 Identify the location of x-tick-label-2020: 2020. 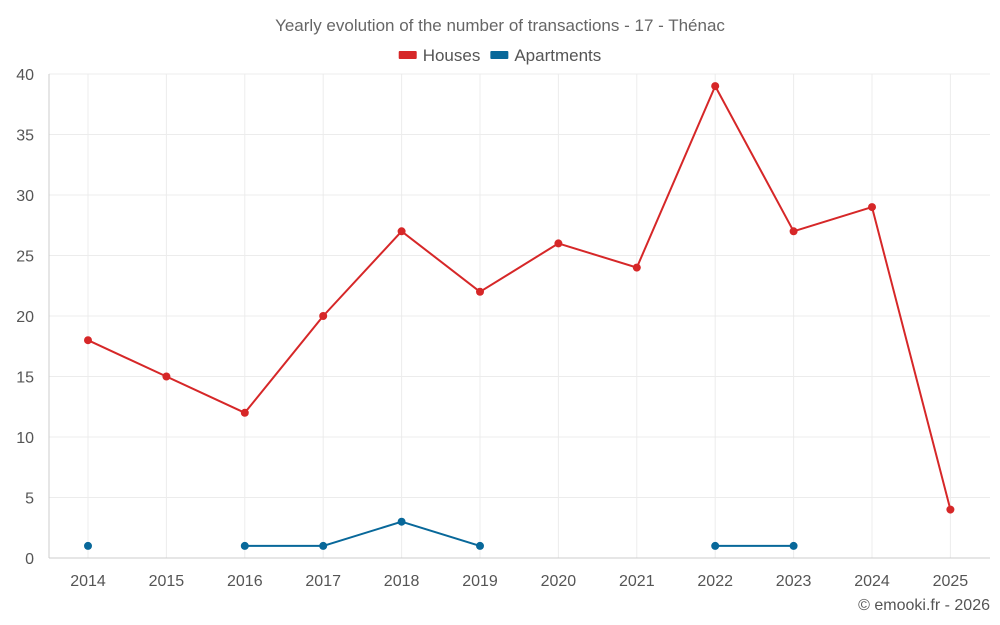
(559, 581).